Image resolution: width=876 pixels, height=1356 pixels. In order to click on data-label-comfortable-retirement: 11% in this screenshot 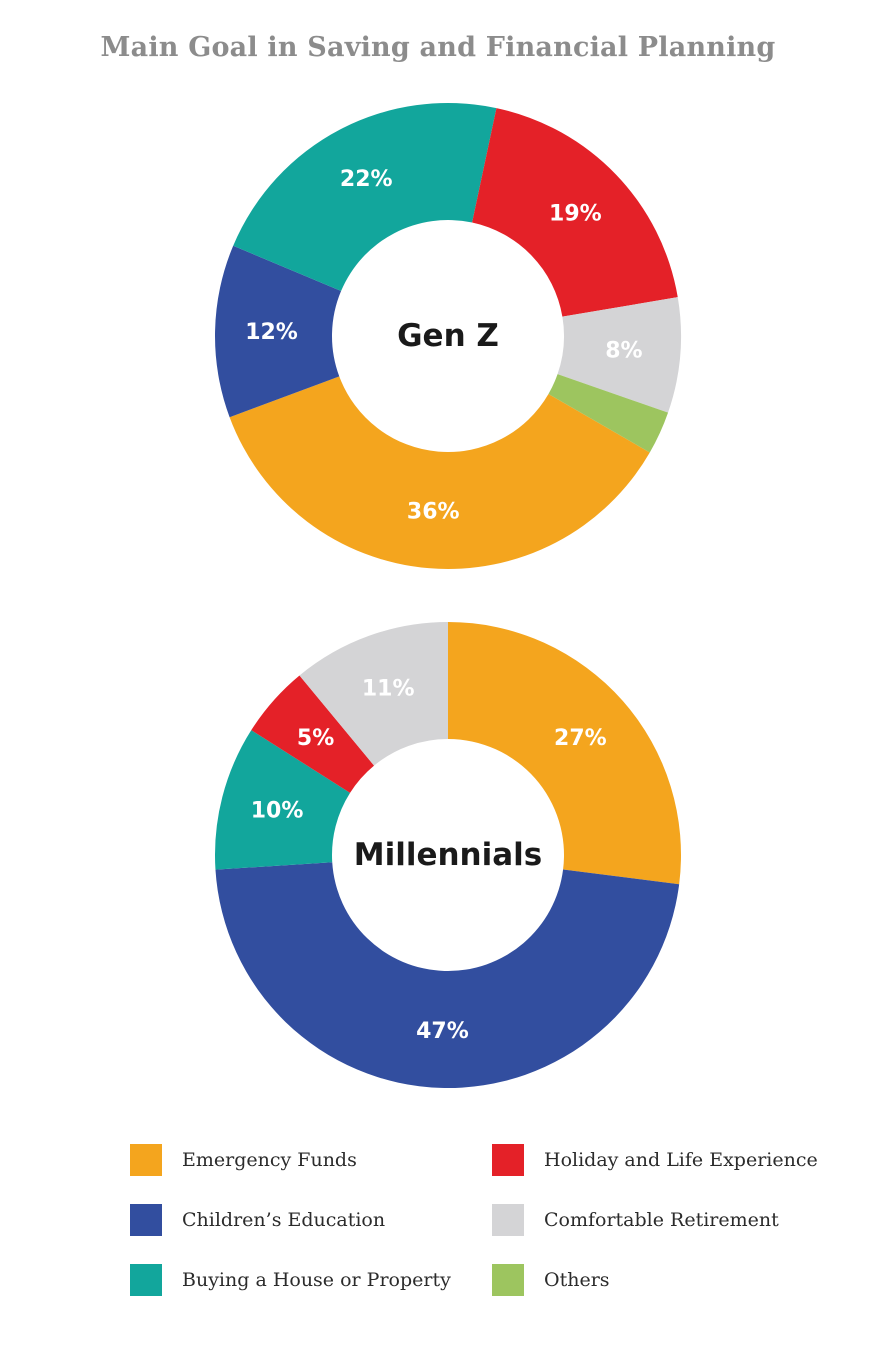, I will do `click(388, 688)`.